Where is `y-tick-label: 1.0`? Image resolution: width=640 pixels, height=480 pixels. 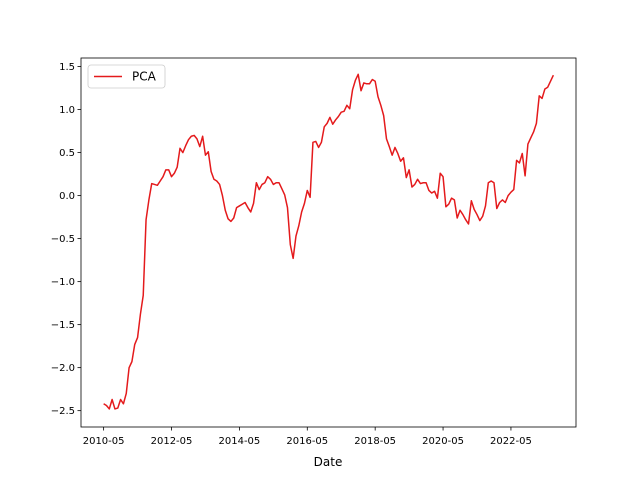 y-tick-label: 1.0 is located at coordinates (67, 110).